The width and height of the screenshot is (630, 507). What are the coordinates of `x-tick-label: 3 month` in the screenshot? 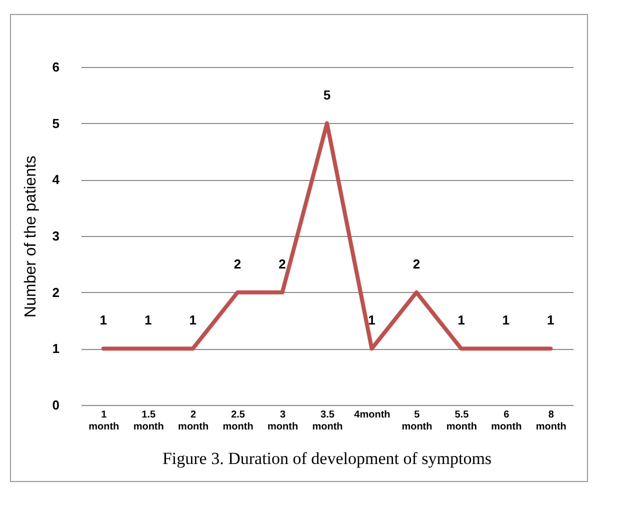 It's located at (283, 421).